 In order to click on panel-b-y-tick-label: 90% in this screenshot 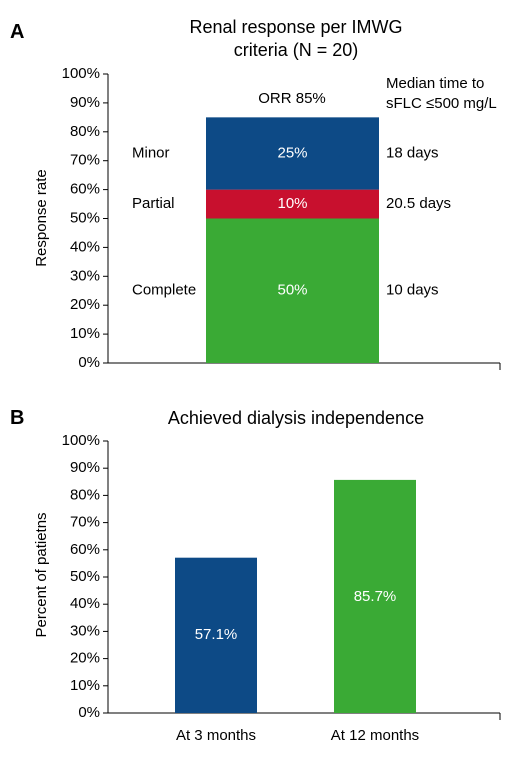, I will do `click(85, 467)`.